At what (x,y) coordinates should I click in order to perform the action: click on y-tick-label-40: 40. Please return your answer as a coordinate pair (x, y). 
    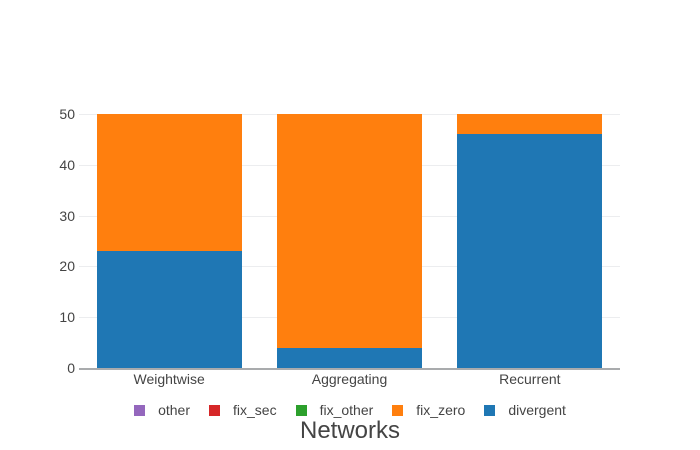
    Looking at the image, I should click on (67, 164).